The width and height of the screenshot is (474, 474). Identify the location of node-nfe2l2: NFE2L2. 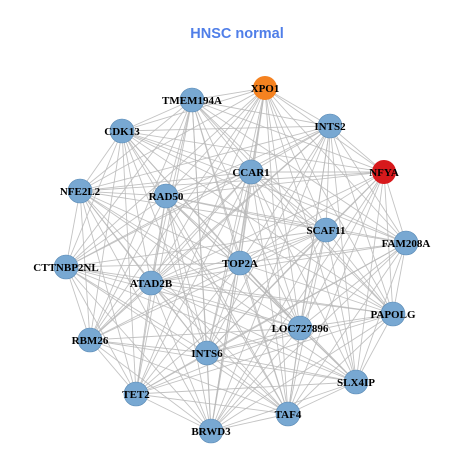
(80, 191).